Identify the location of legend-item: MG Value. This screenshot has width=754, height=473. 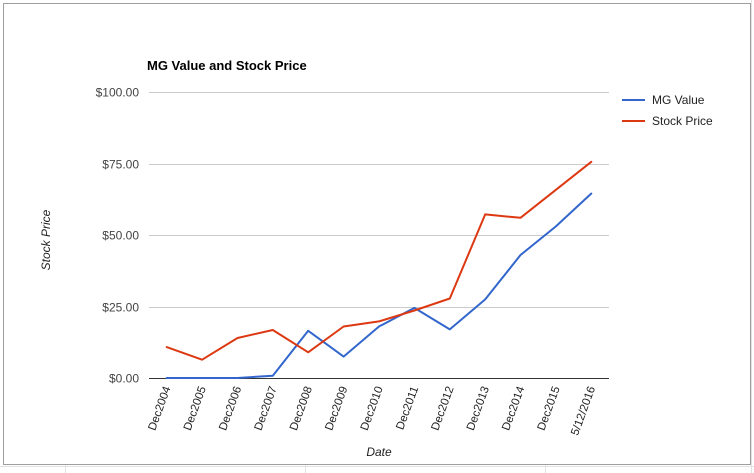
(663, 100).